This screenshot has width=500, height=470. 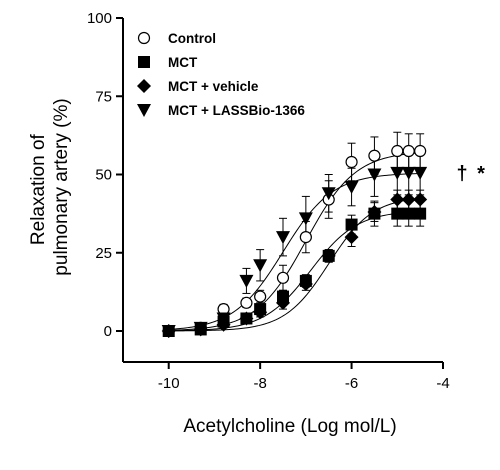 What do you see at coordinates (481, 174) in the screenshot?
I see `asterisk-annotation: *` at bounding box center [481, 174].